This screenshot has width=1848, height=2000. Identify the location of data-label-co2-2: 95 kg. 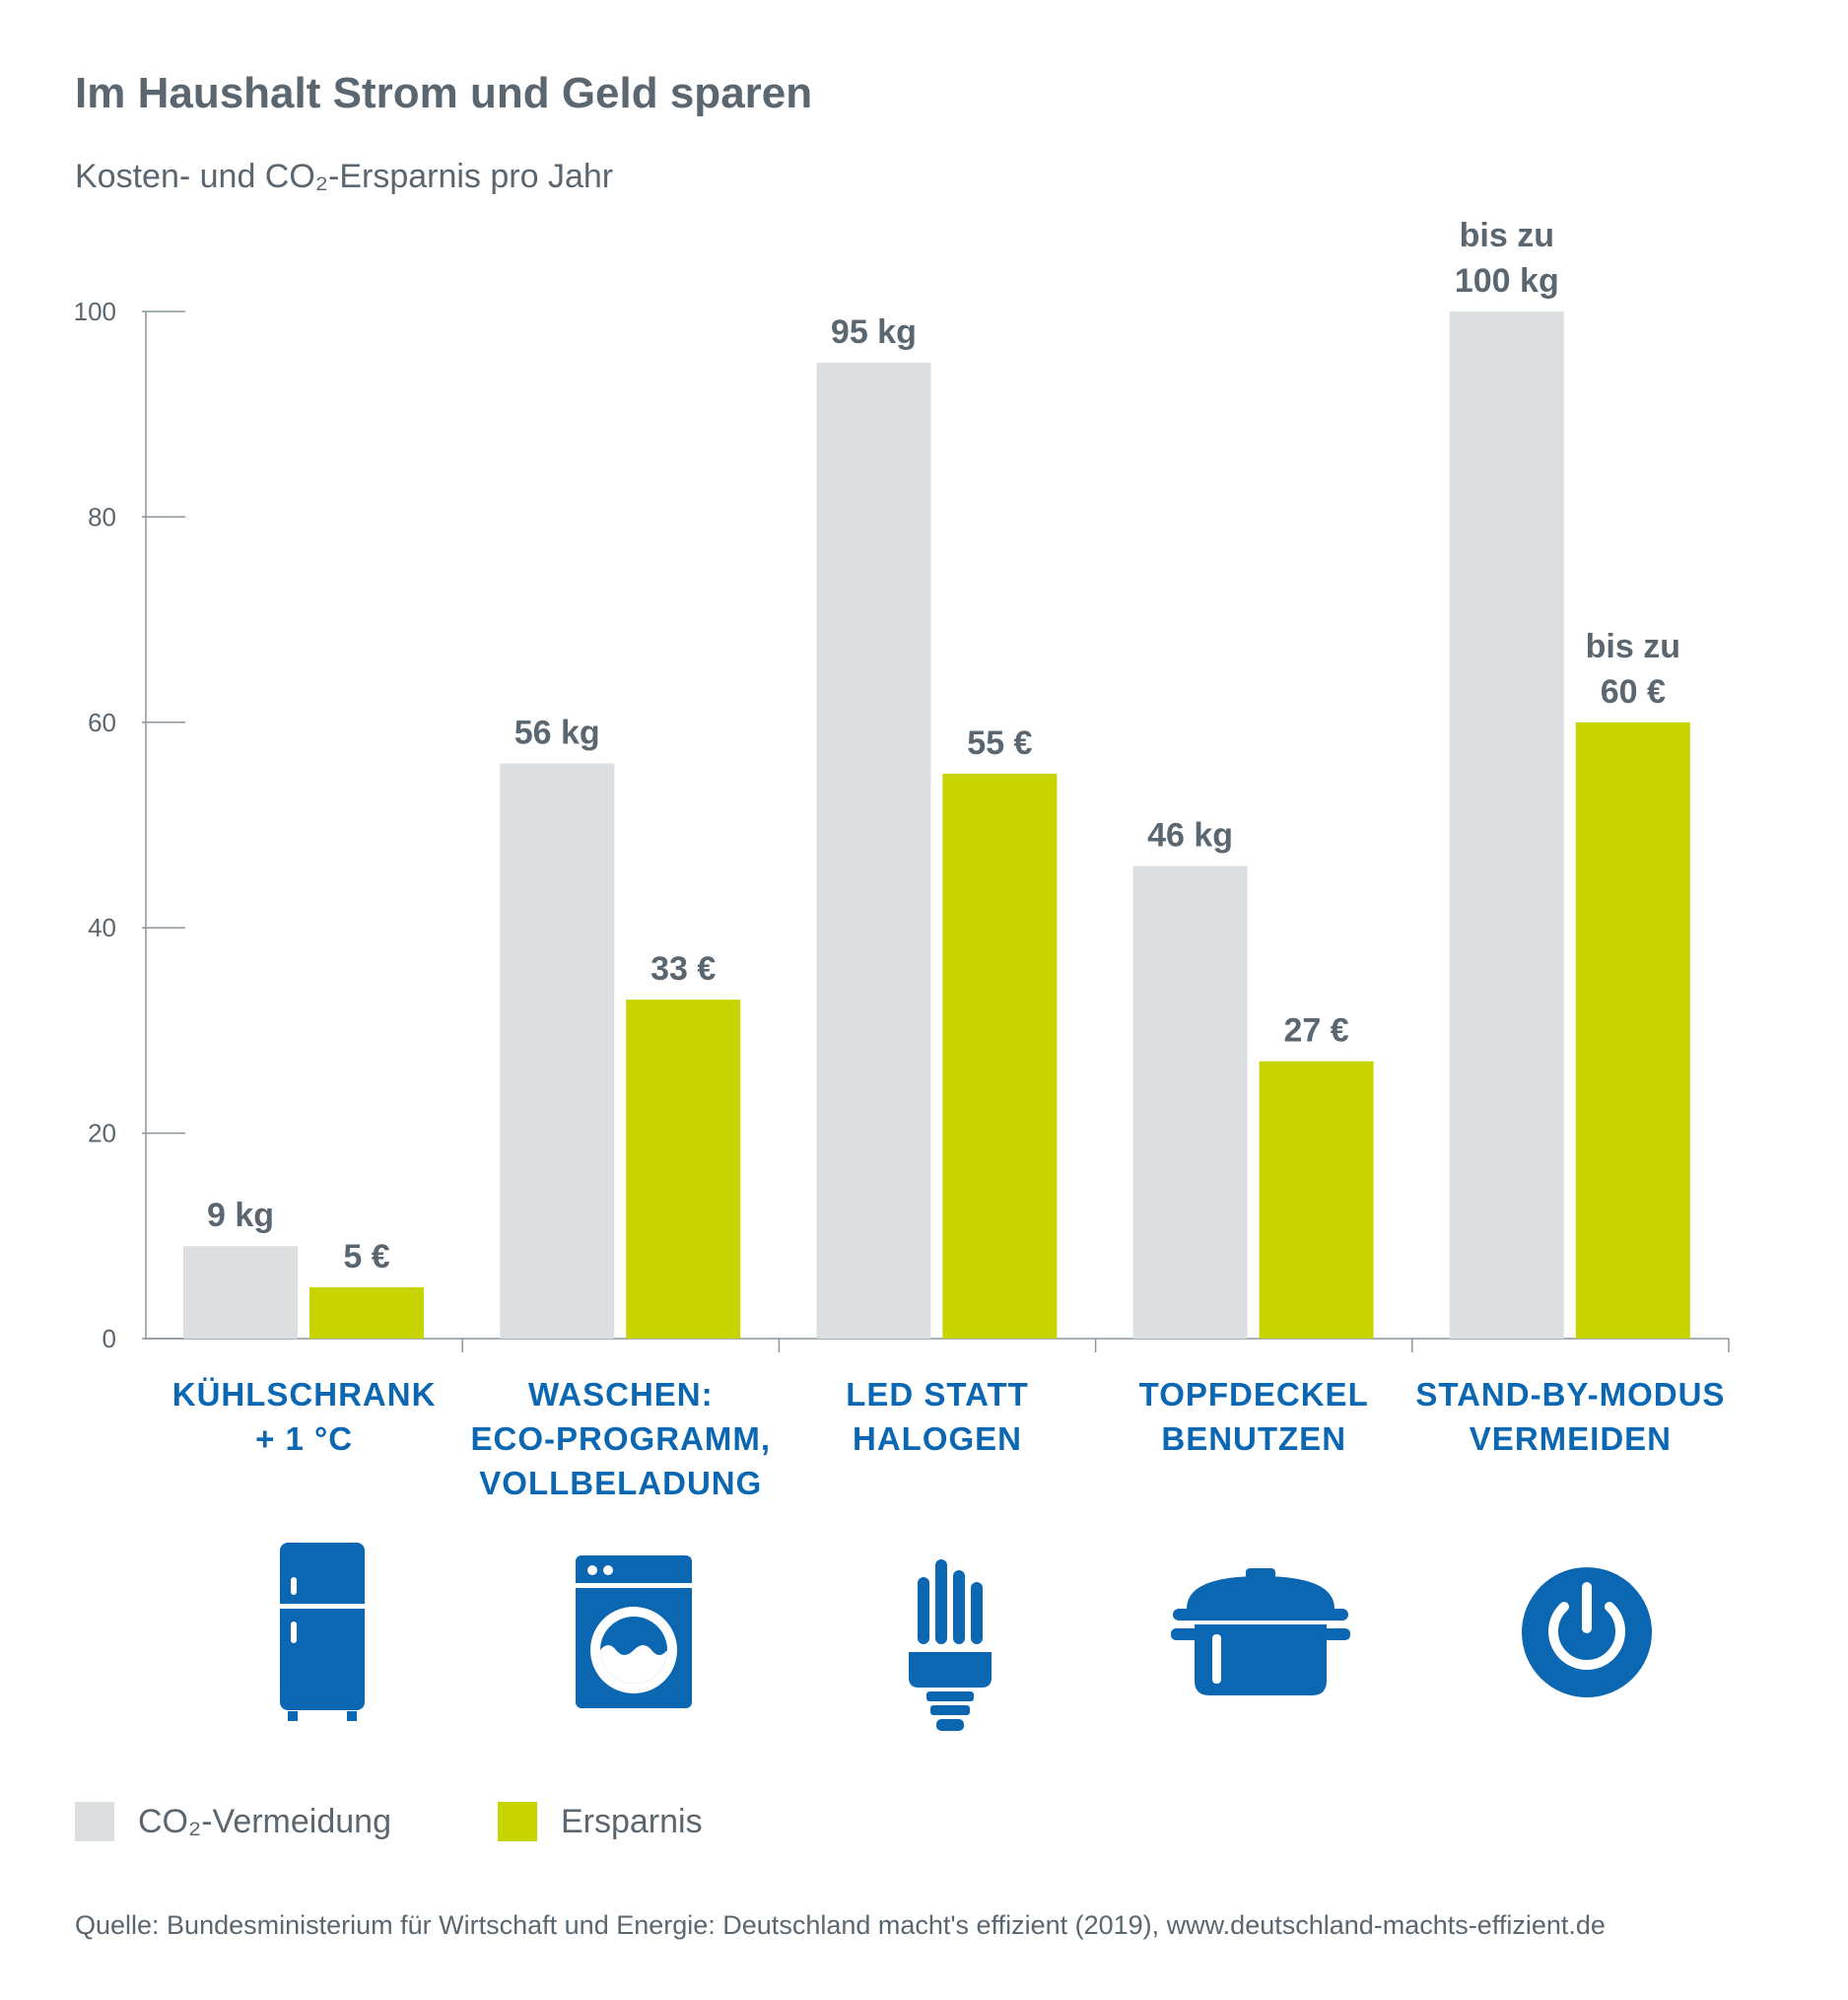
(874, 332).